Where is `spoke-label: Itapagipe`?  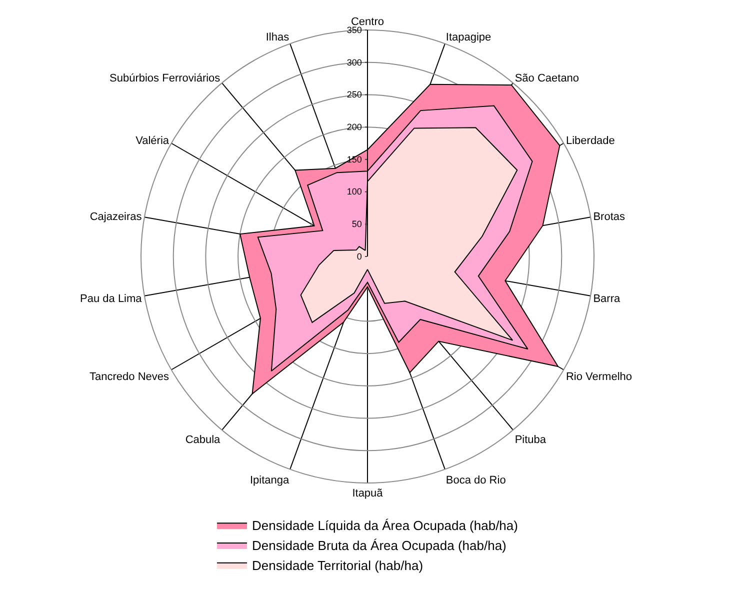 spoke-label: Itapagipe is located at coordinates (469, 37).